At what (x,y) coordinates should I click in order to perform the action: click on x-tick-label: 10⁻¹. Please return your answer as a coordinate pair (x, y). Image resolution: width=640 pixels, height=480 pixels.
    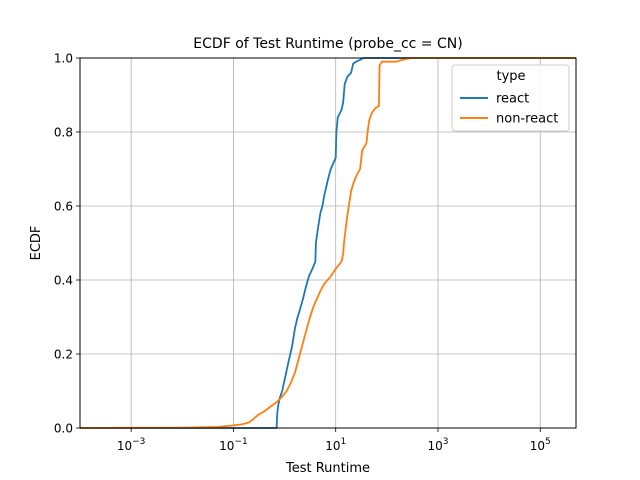
    Looking at the image, I should click on (233, 445).